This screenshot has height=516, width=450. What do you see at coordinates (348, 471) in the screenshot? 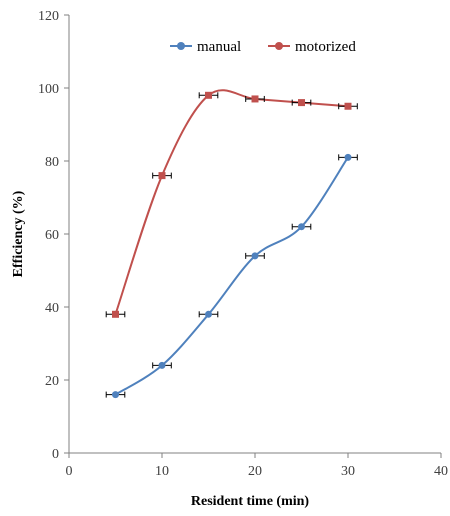
I see `x-tick-label: 30` at bounding box center [348, 471].